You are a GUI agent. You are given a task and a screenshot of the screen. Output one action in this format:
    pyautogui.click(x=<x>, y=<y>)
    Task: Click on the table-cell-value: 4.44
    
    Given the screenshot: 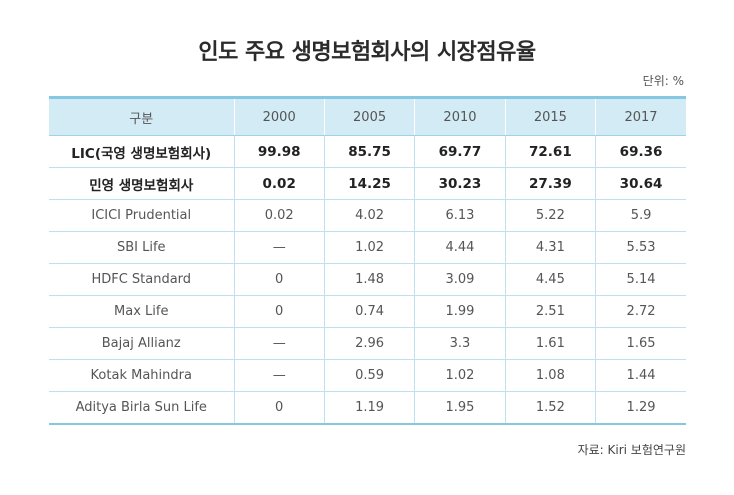 What is the action you would take?
    pyautogui.click(x=460, y=247)
    